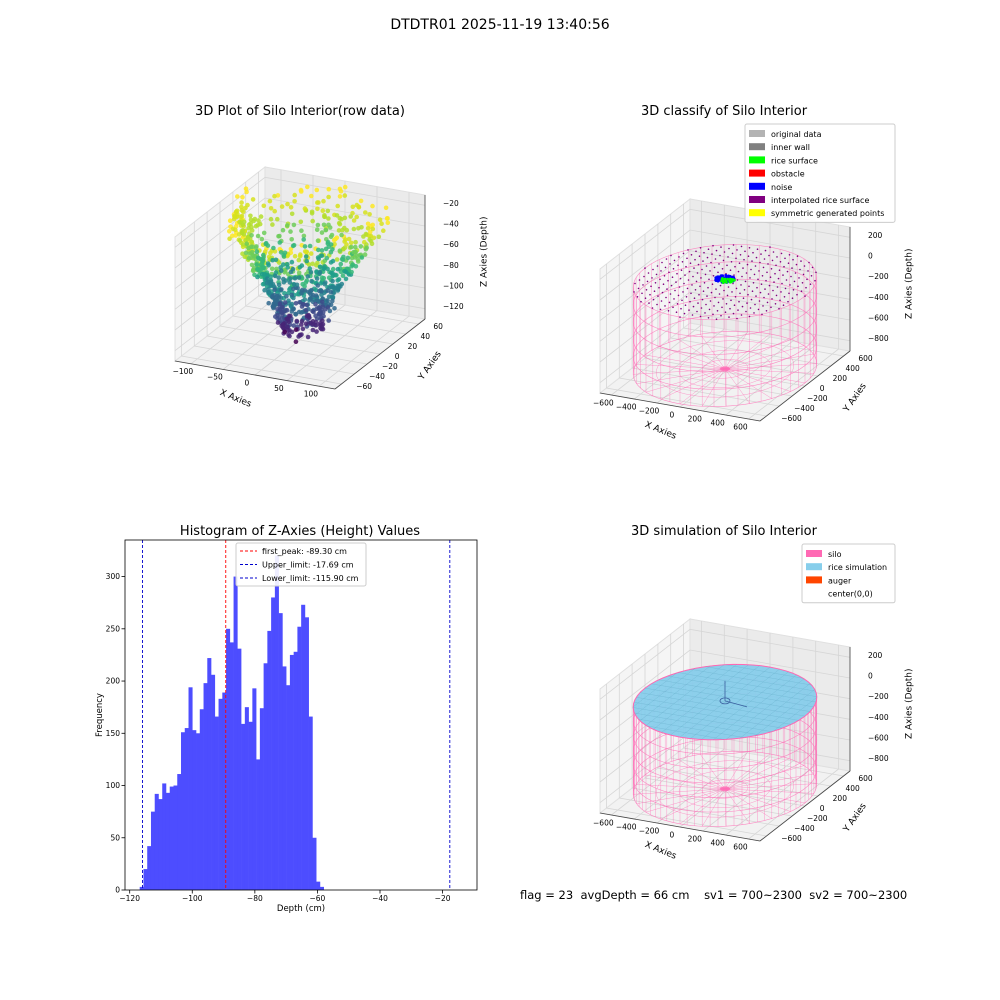  What do you see at coordinates (724, 111) in the screenshot?
I see `panel-classify-title: 3D classify of Silo Interior` at bounding box center [724, 111].